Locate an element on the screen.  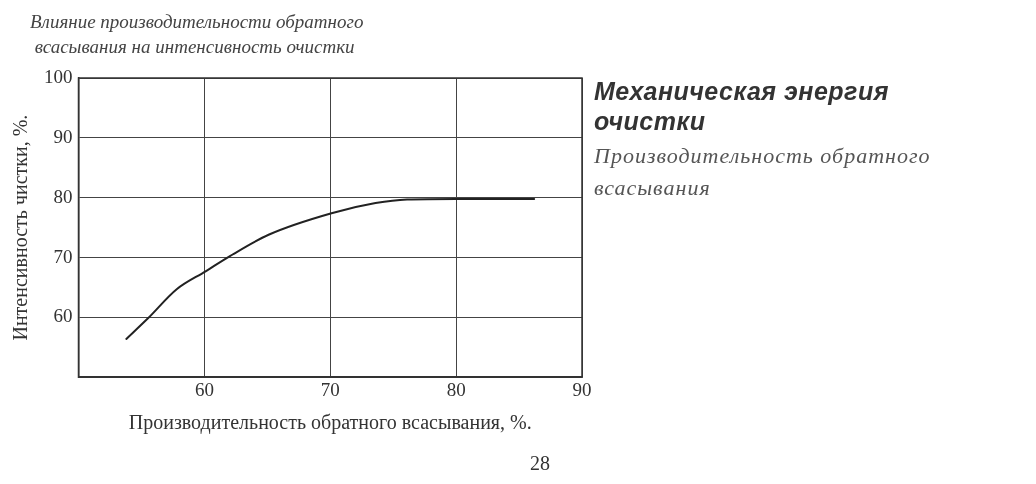
y-tick-label: 70 is located at coordinates (63, 256).